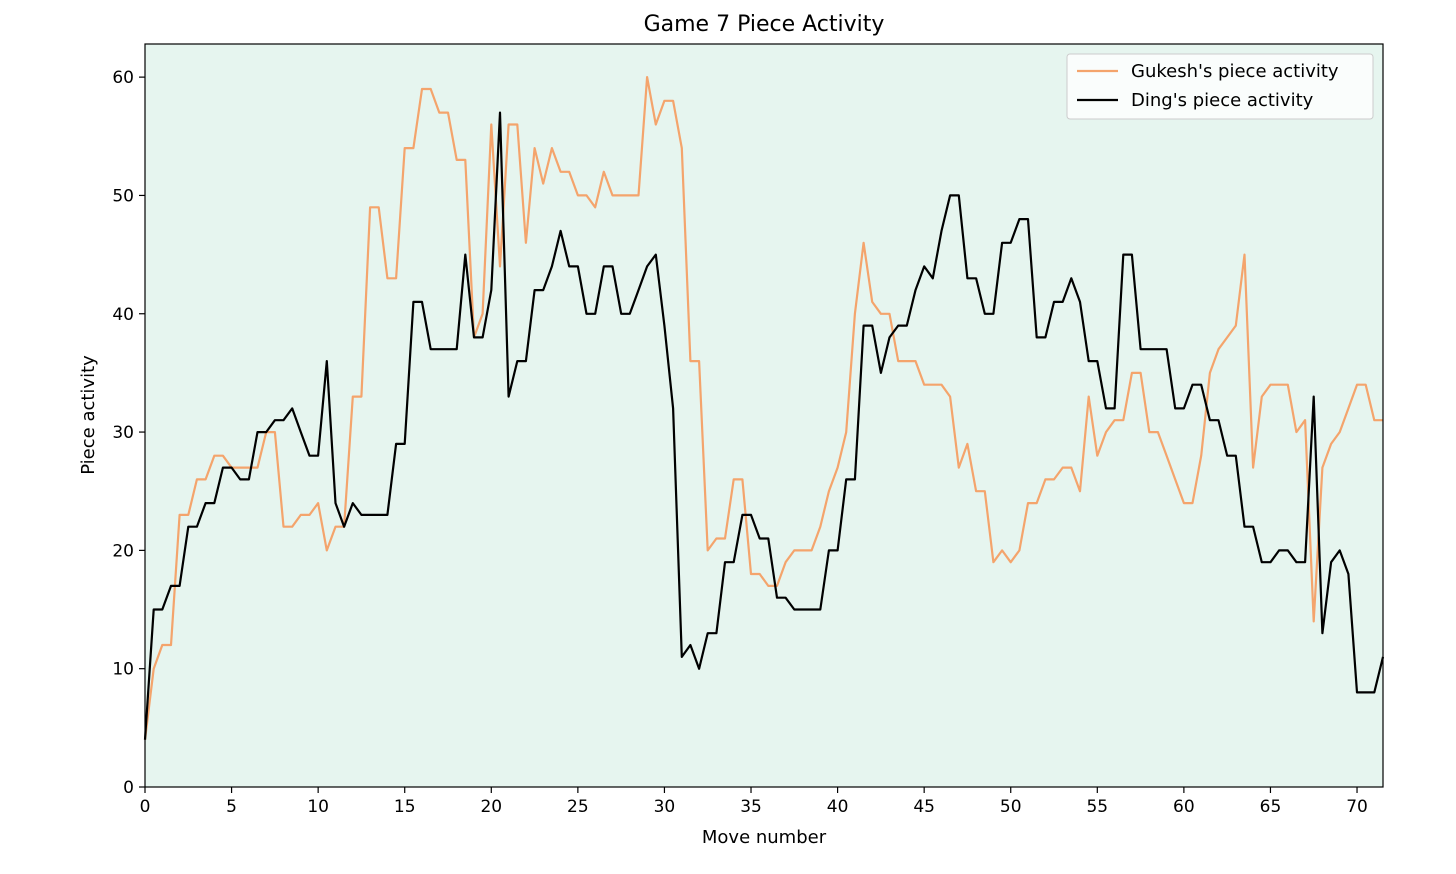  I want to click on y-tick-label-40: 40, so click(123, 315).